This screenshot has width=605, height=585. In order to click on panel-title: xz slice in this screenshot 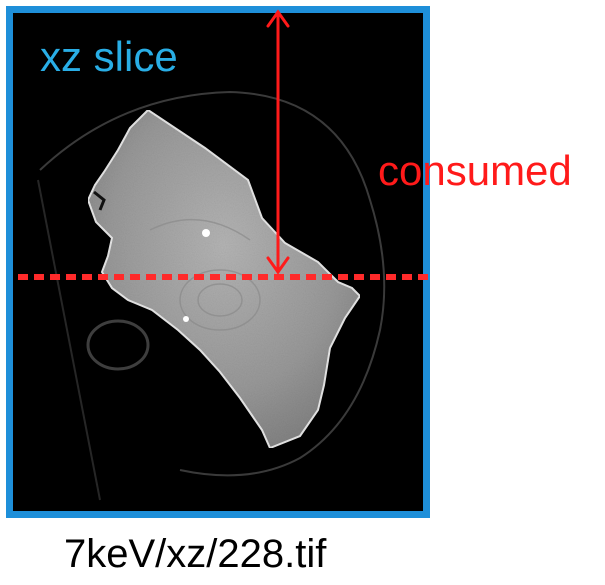, I will do `click(109, 56)`.